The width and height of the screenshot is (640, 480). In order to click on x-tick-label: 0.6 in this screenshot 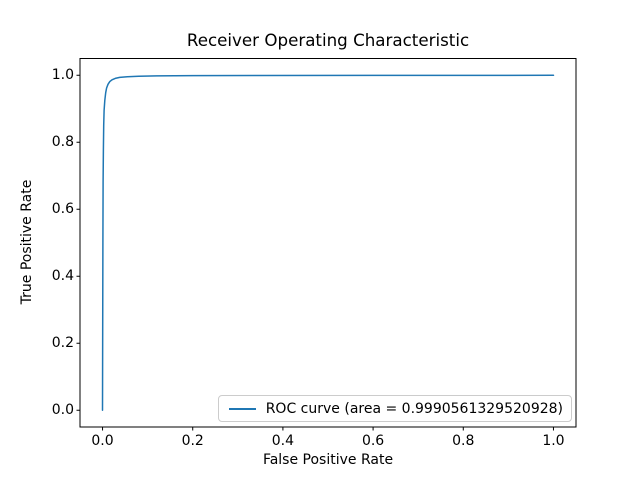, I will do `click(373, 441)`.